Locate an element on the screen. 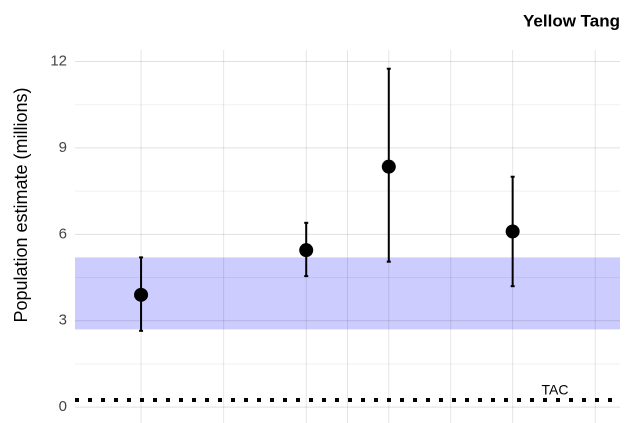  y-tick-label: 3 is located at coordinates (63, 320).